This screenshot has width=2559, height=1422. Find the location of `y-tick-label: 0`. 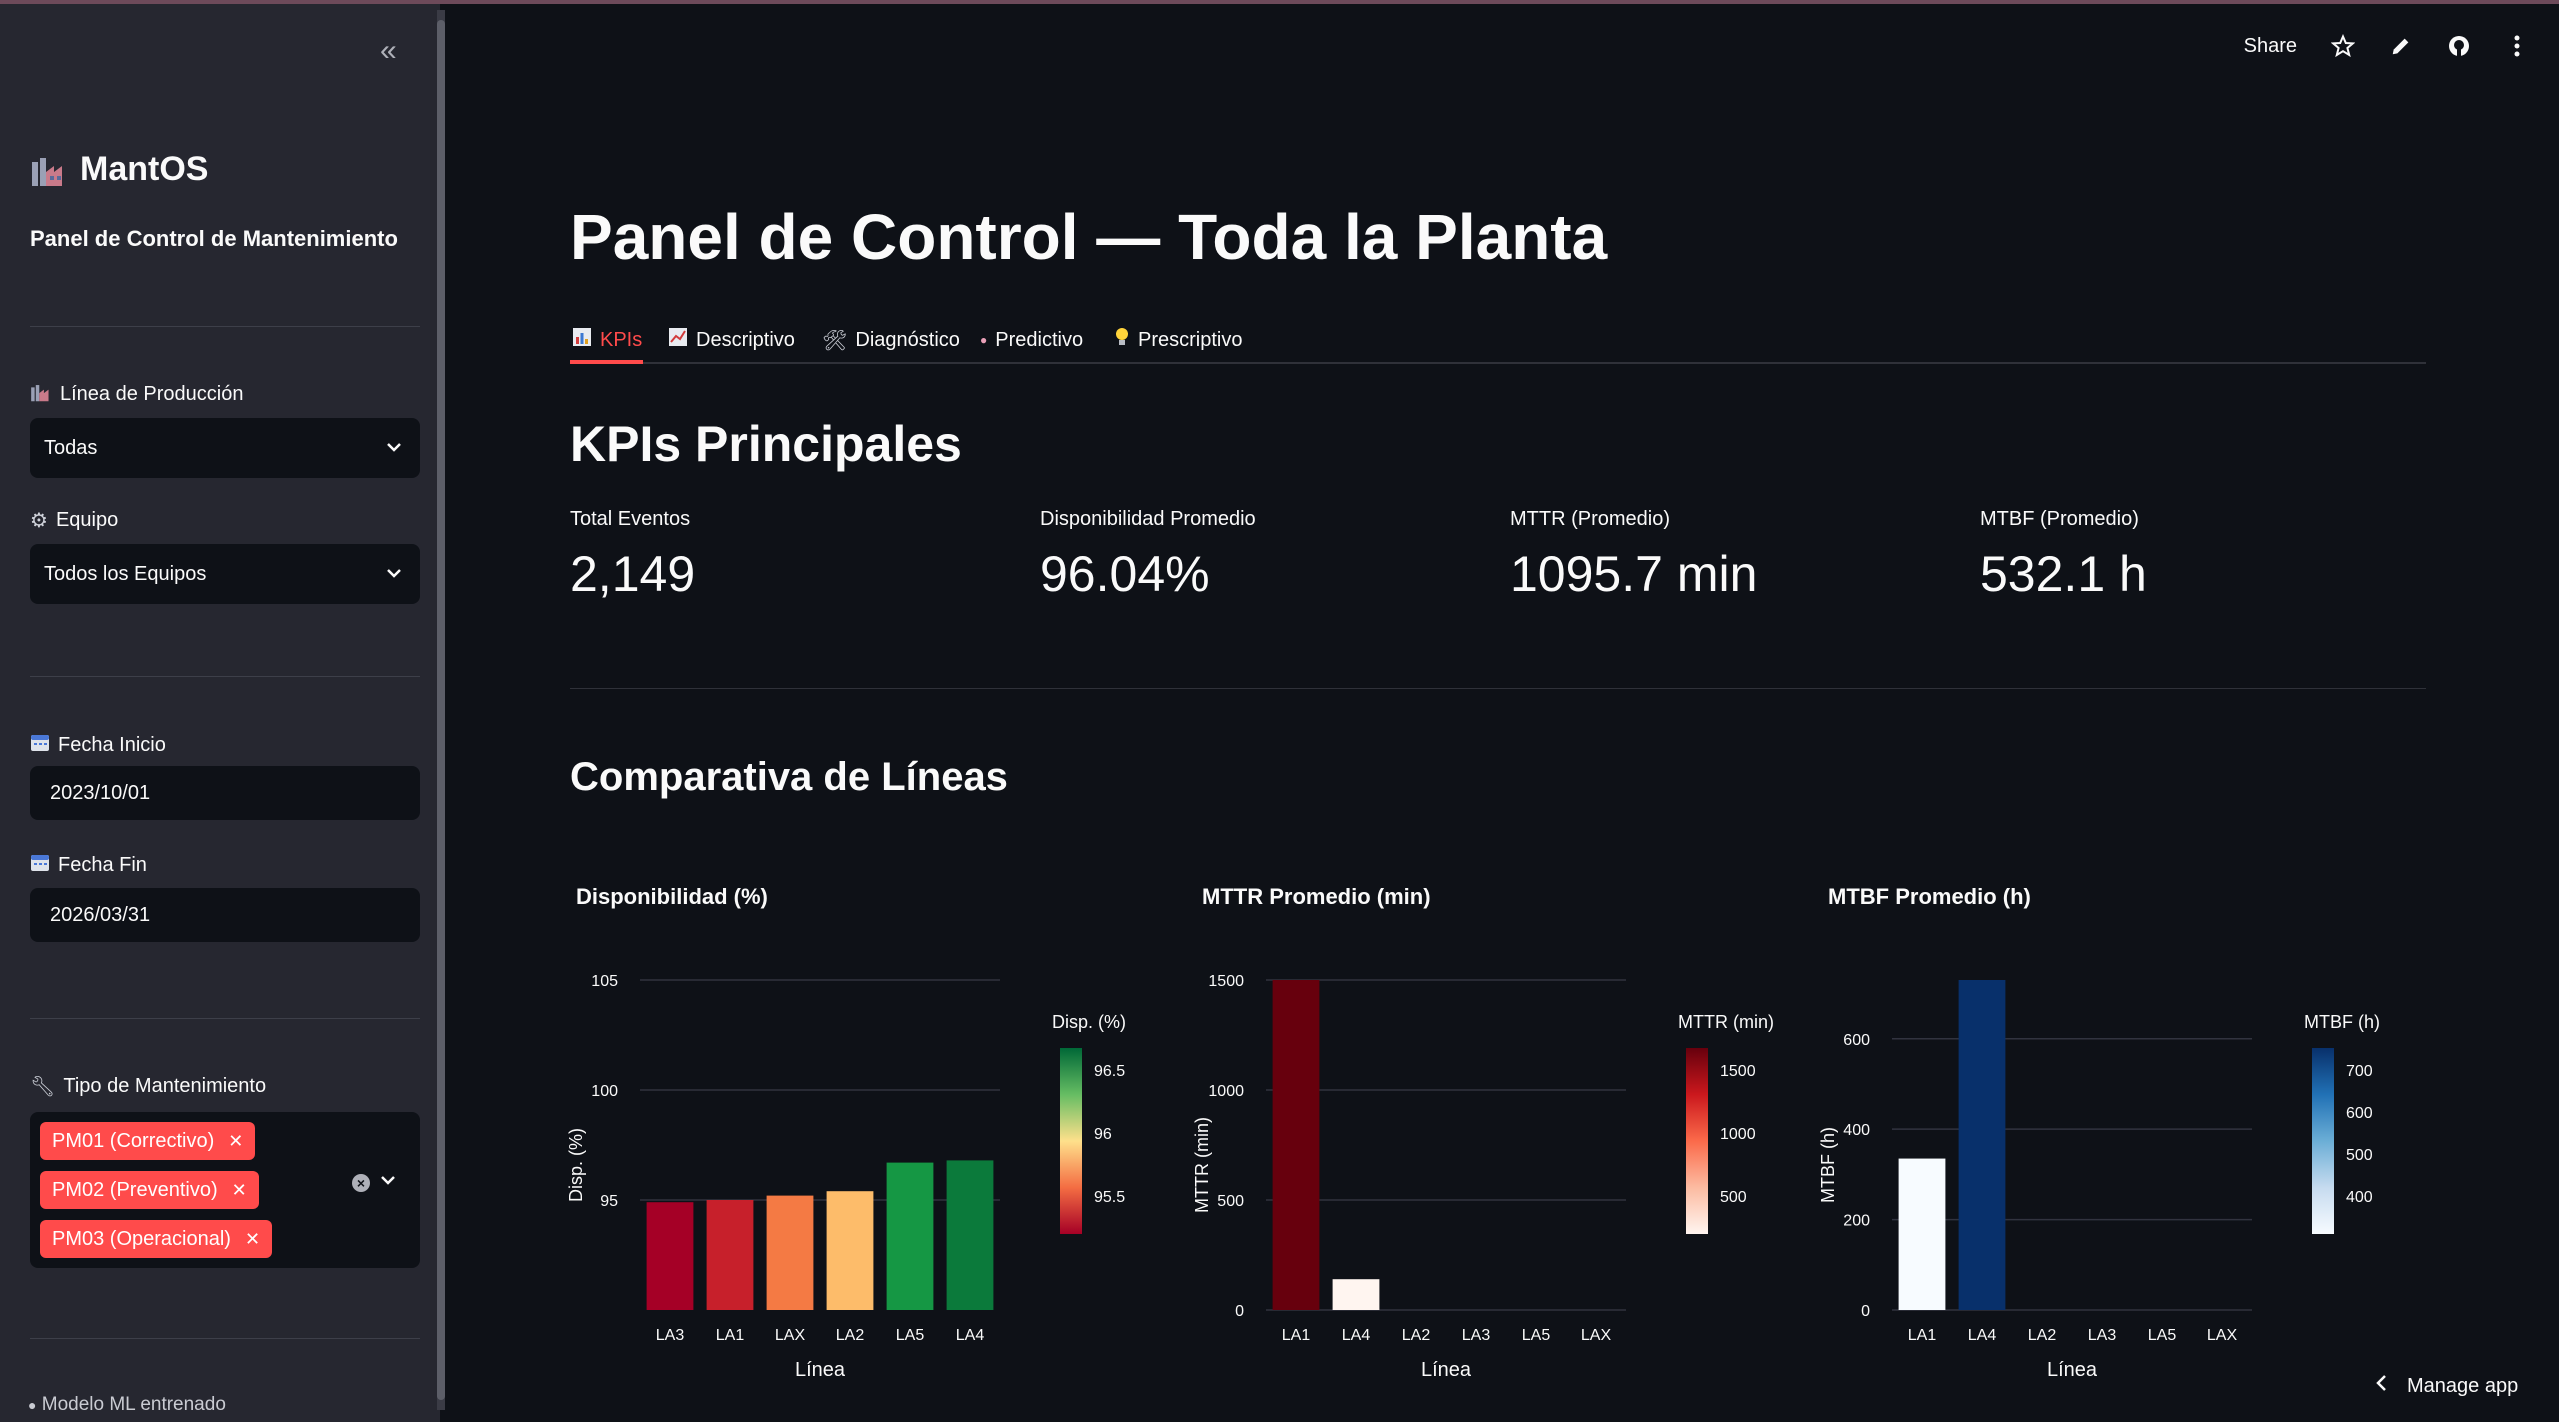

y-tick-label: 0 is located at coordinates (1865, 1311).